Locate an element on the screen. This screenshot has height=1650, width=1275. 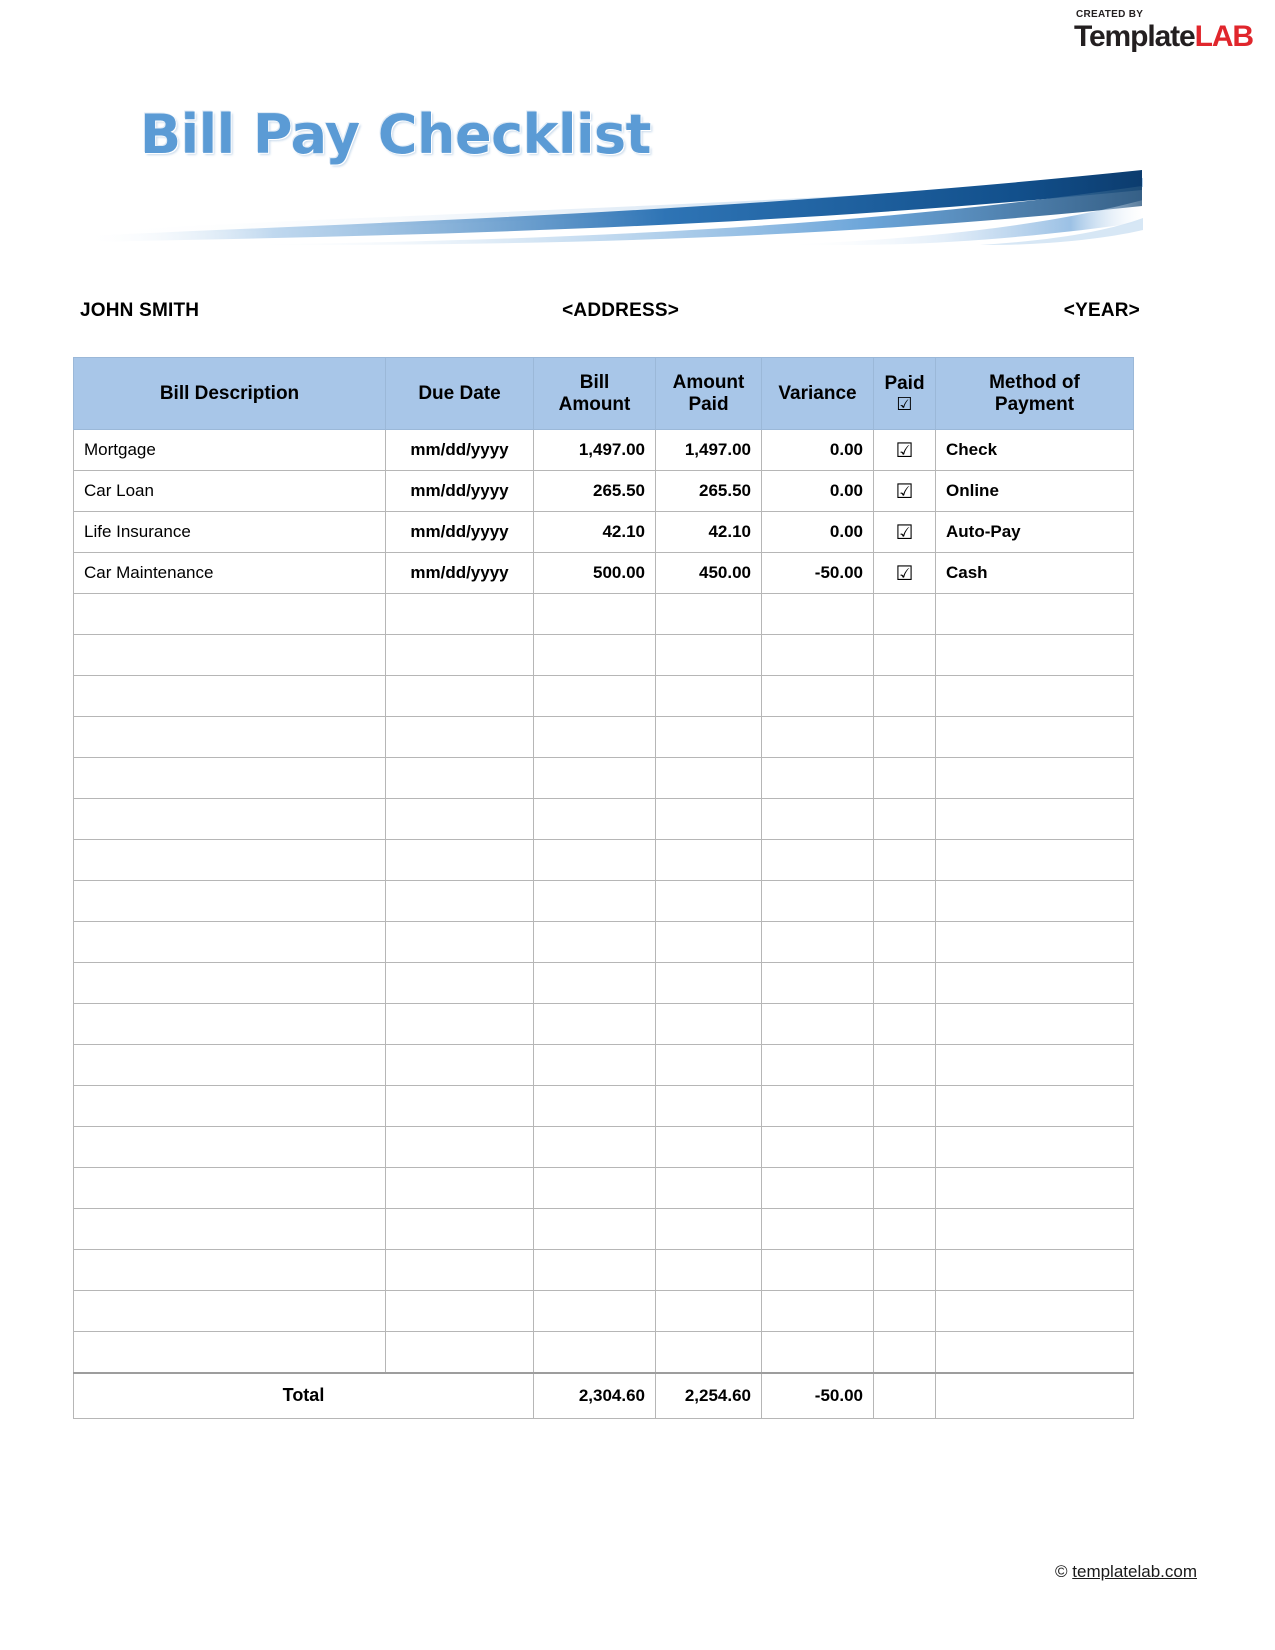
cell-paid-checkbox: ☑ is located at coordinates (904, 450).